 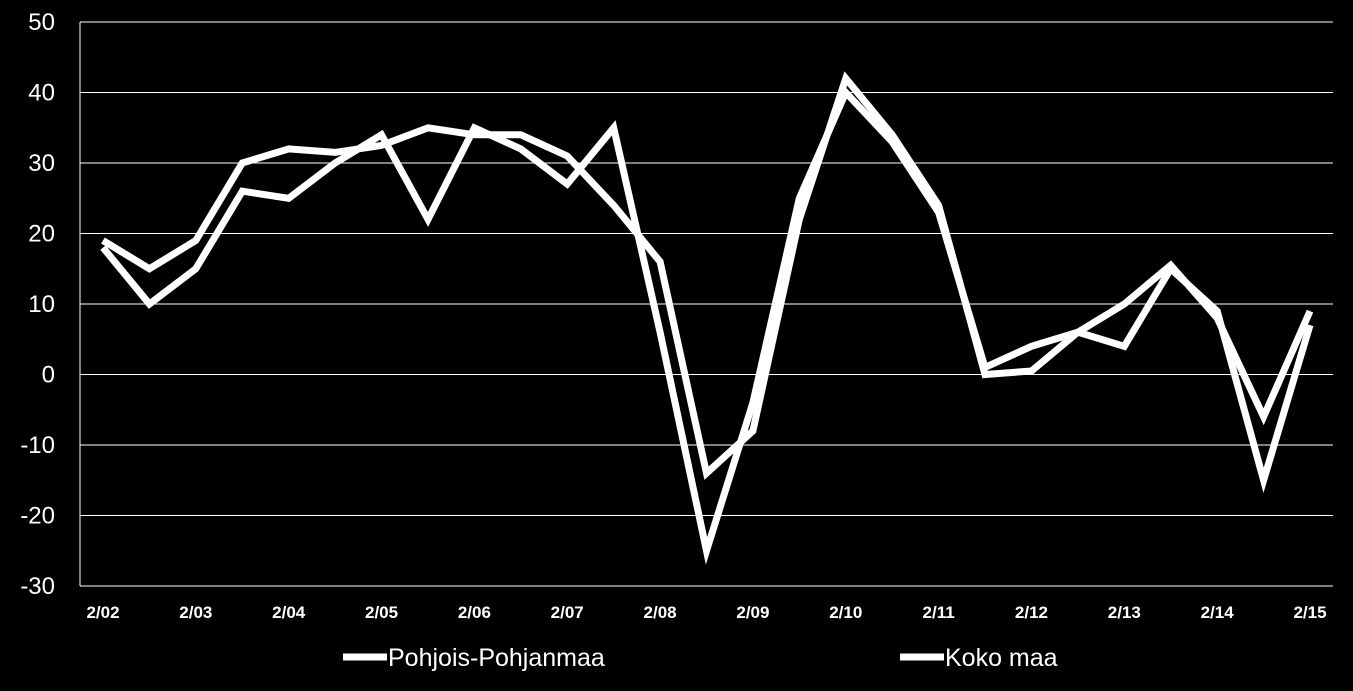 What do you see at coordinates (37, 516) in the screenshot?
I see `y-tick-label: -20` at bounding box center [37, 516].